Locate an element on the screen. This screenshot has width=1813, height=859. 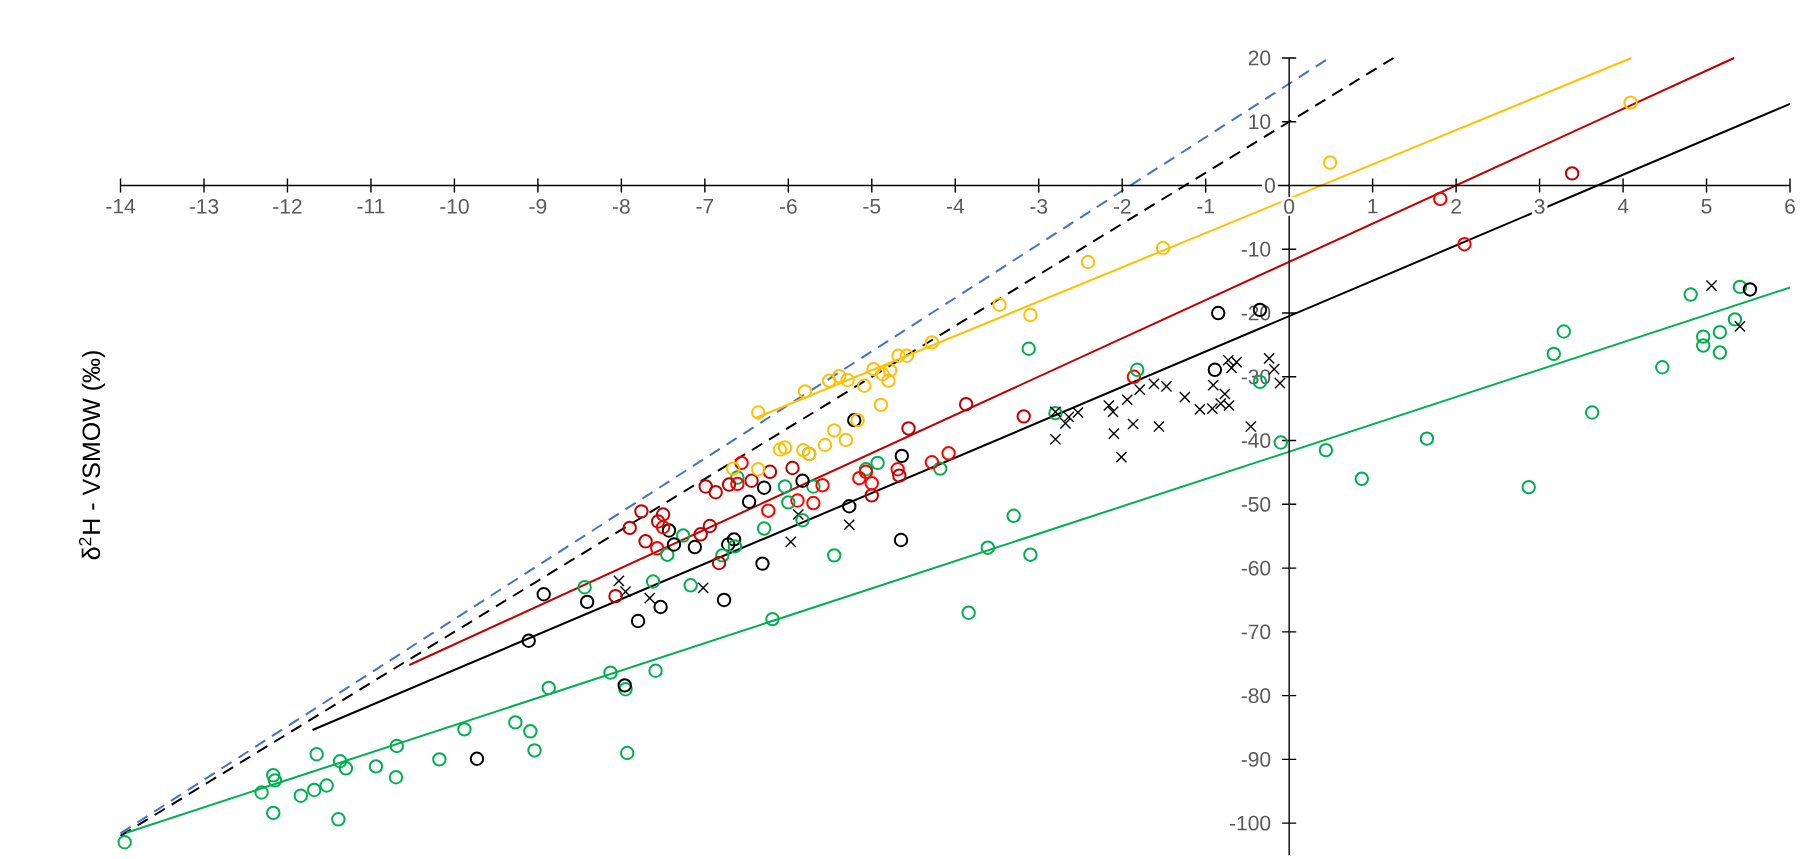
x-tick-label: -7 is located at coordinates (705, 206).